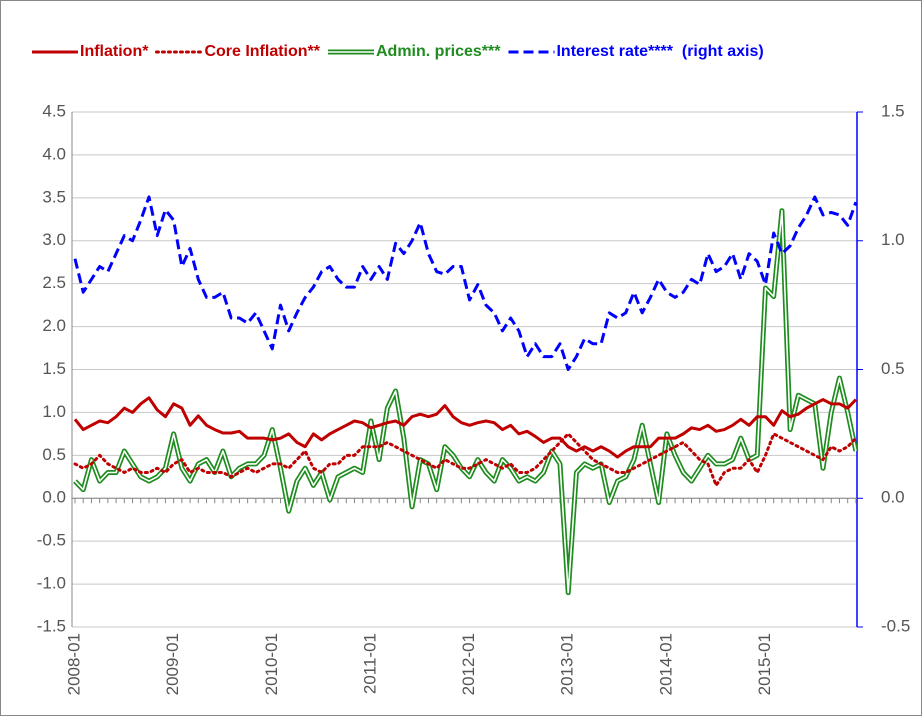 The width and height of the screenshot is (923, 717). I want to click on y2-tick-label: -0.5, so click(895, 625).